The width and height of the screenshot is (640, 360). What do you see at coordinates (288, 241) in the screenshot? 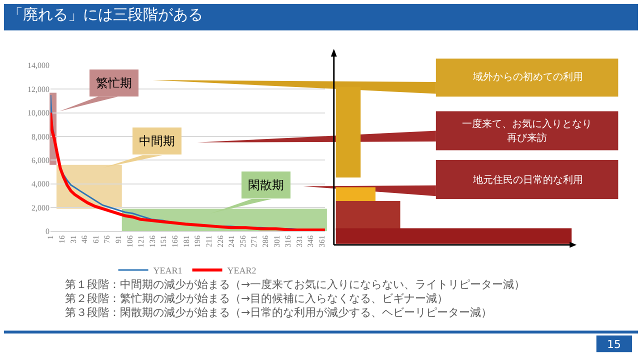
I see `x-tick-label: 316` at bounding box center [288, 241].